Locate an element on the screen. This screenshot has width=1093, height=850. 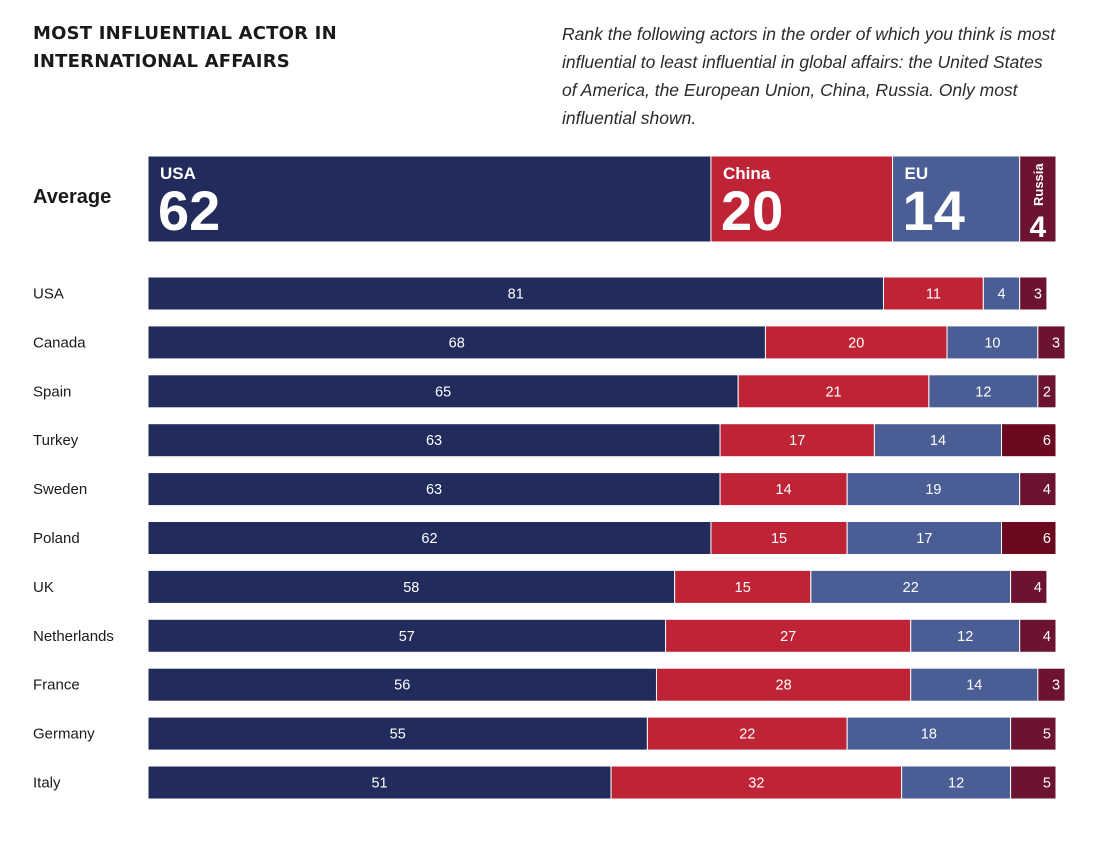
value-label-turkey-eu: 14 is located at coordinates (938, 441).